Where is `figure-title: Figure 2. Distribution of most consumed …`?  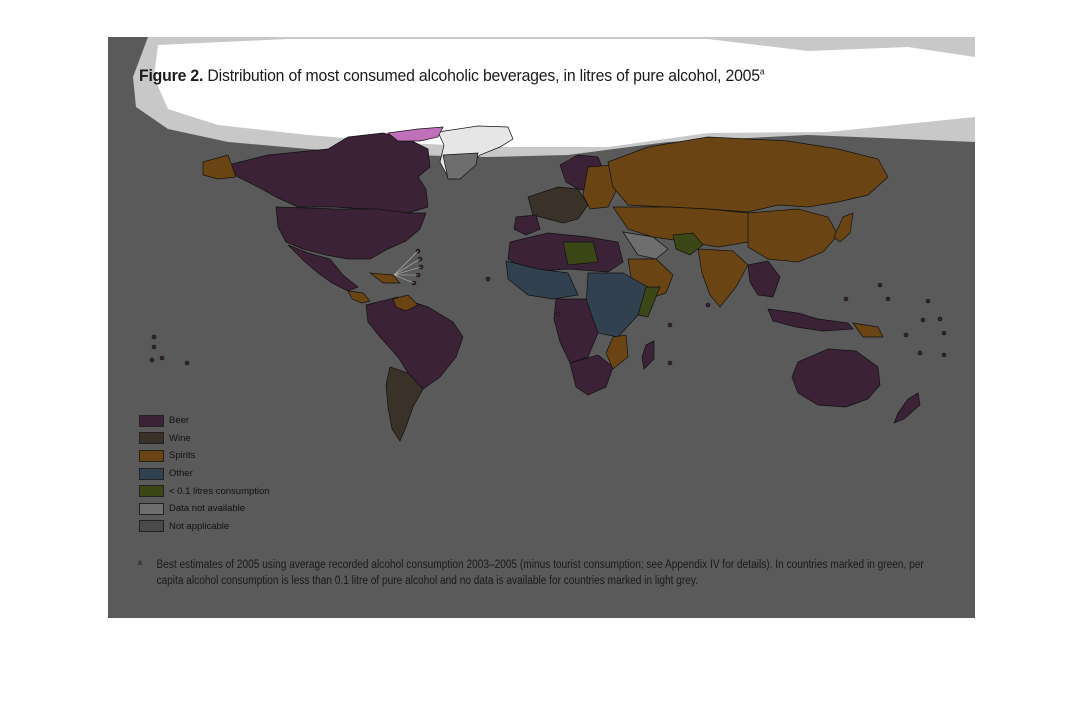
figure-title: Figure 2. Distribution of most consumed … is located at coordinates (452, 76).